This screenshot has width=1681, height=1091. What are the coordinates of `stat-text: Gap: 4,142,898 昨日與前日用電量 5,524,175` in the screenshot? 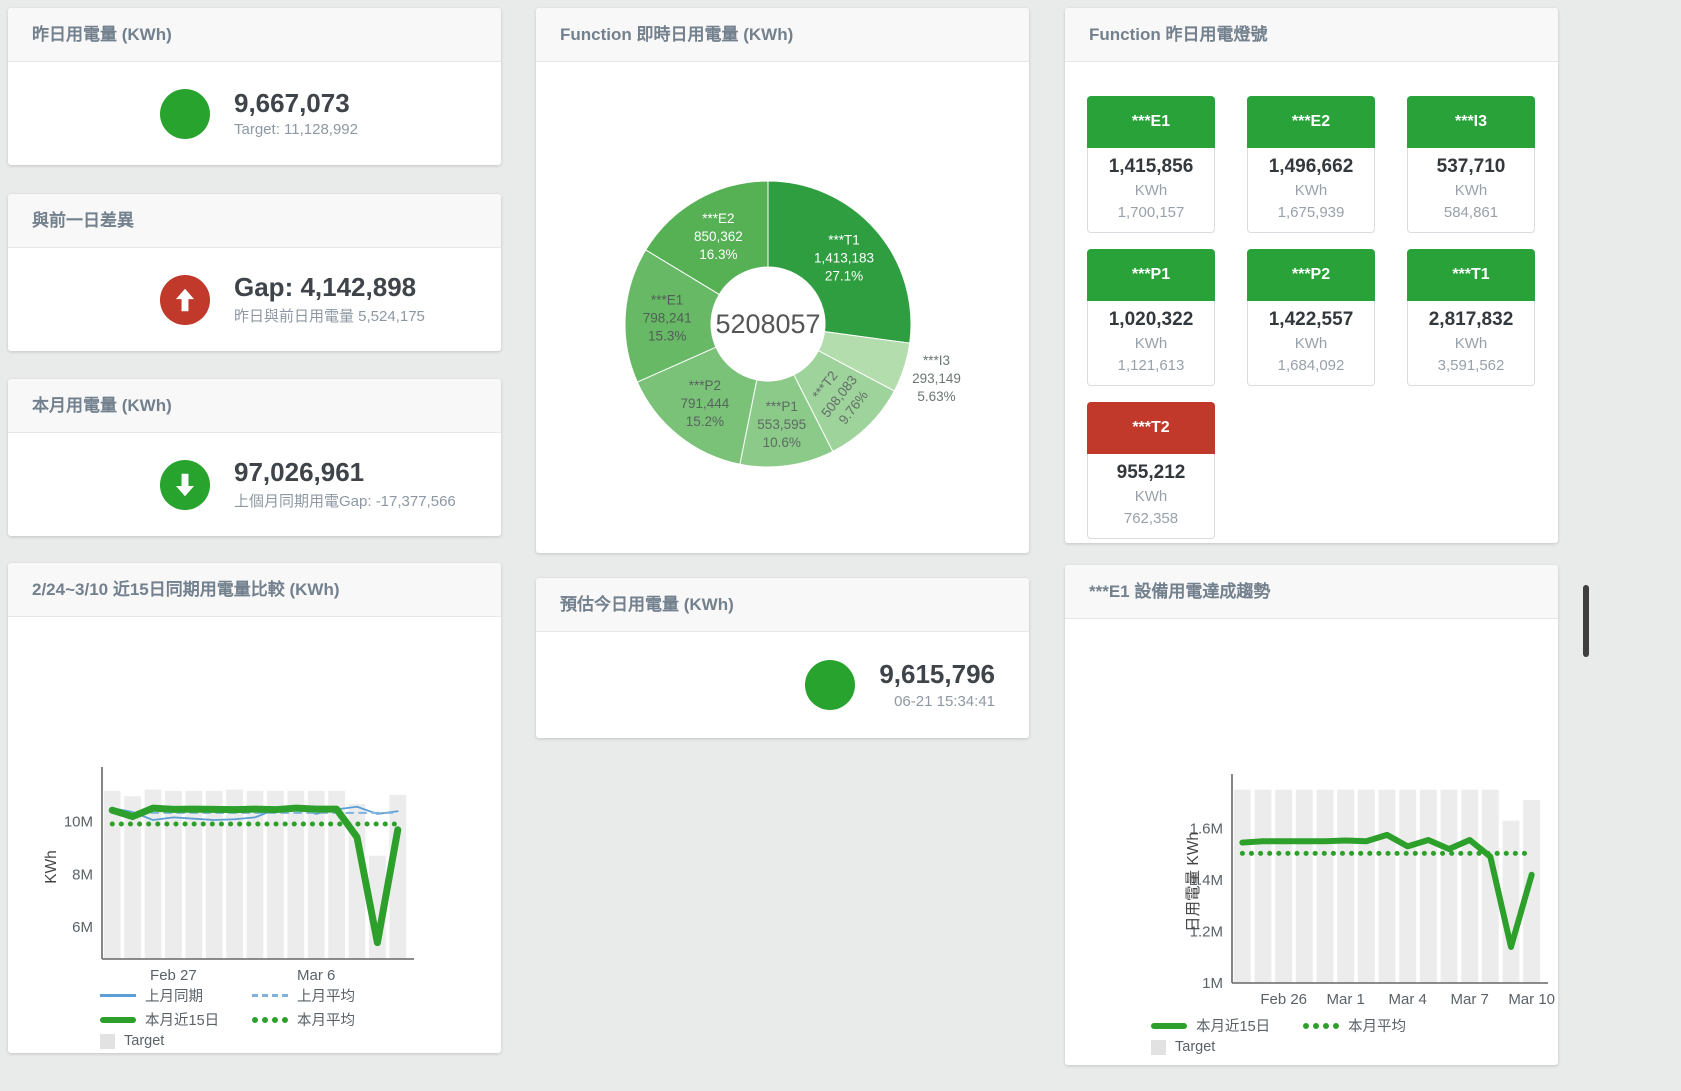 It's located at (329, 299).